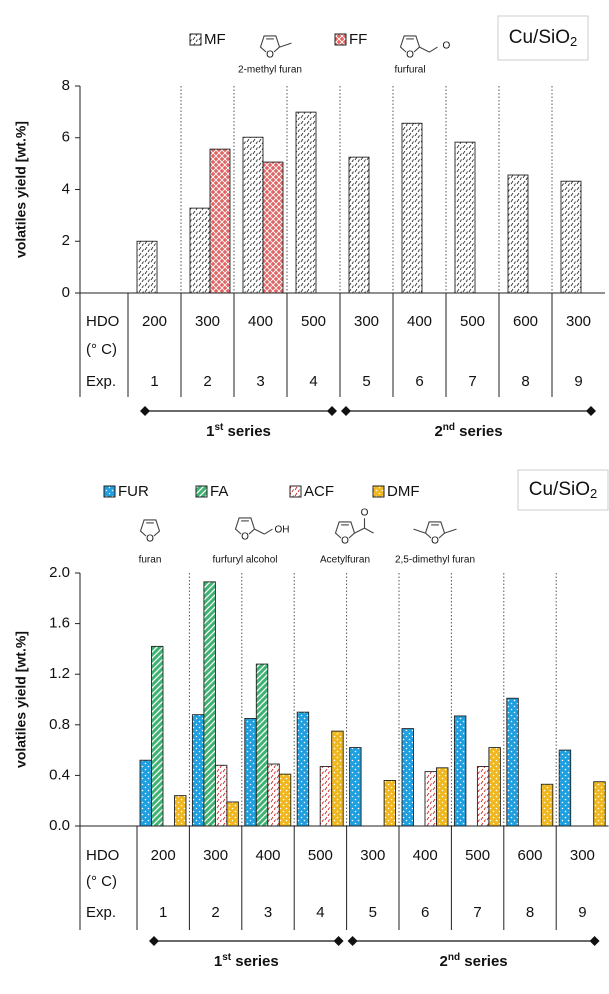  Describe the element at coordinates (101, 381) in the screenshot. I see `row-label: Exp.` at that location.